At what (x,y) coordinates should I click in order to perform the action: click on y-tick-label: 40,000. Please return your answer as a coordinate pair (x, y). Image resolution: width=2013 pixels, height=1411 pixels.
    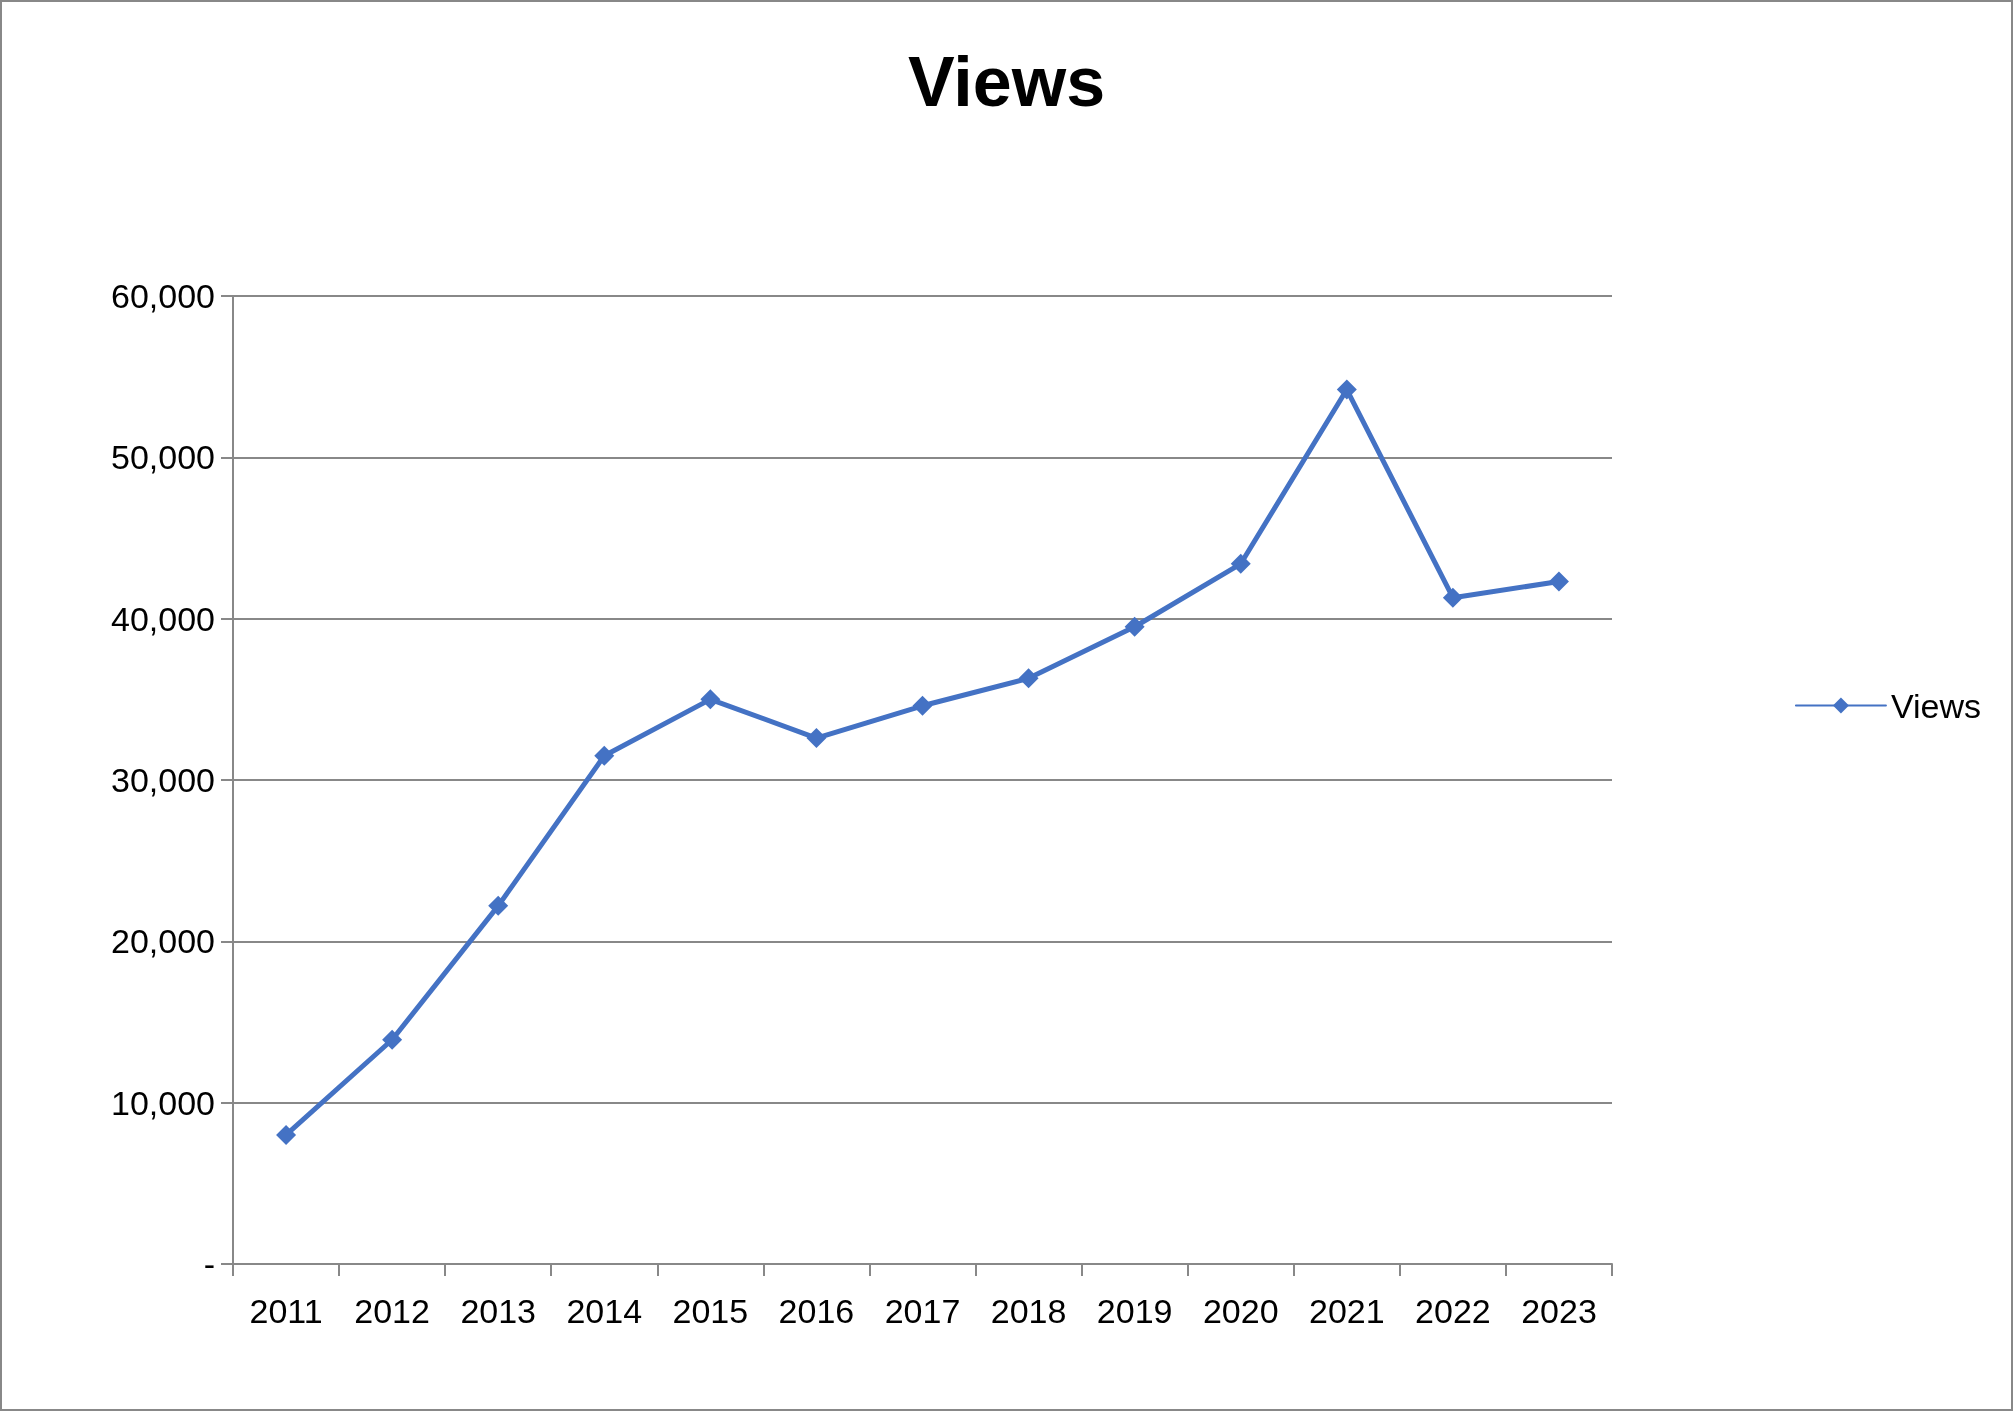
    Looking at the image, I should click on (163, 618).